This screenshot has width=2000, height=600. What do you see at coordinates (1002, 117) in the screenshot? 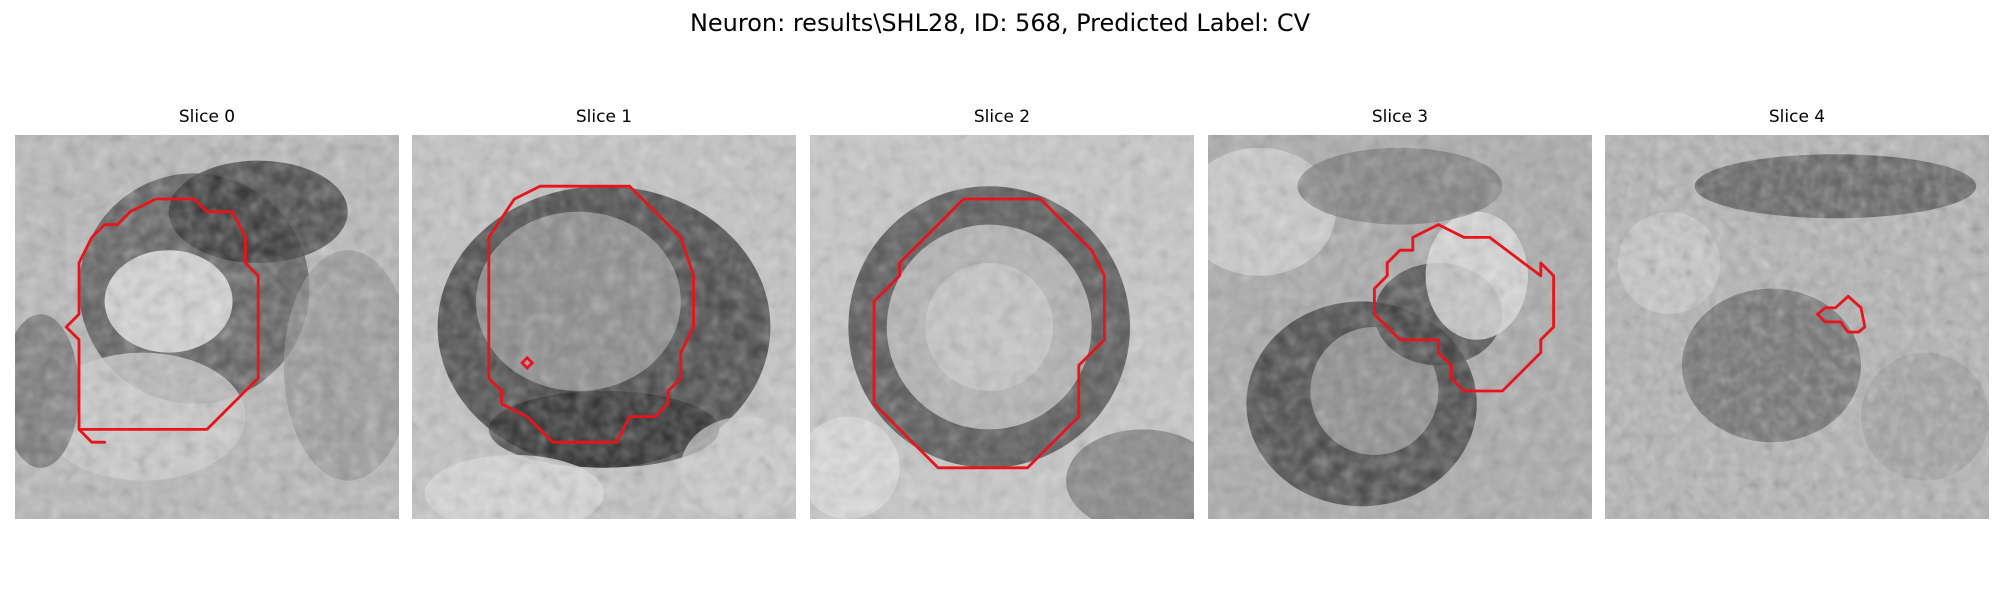
I see `slice-title: Slice 2` at bounding box center [1002, 117].